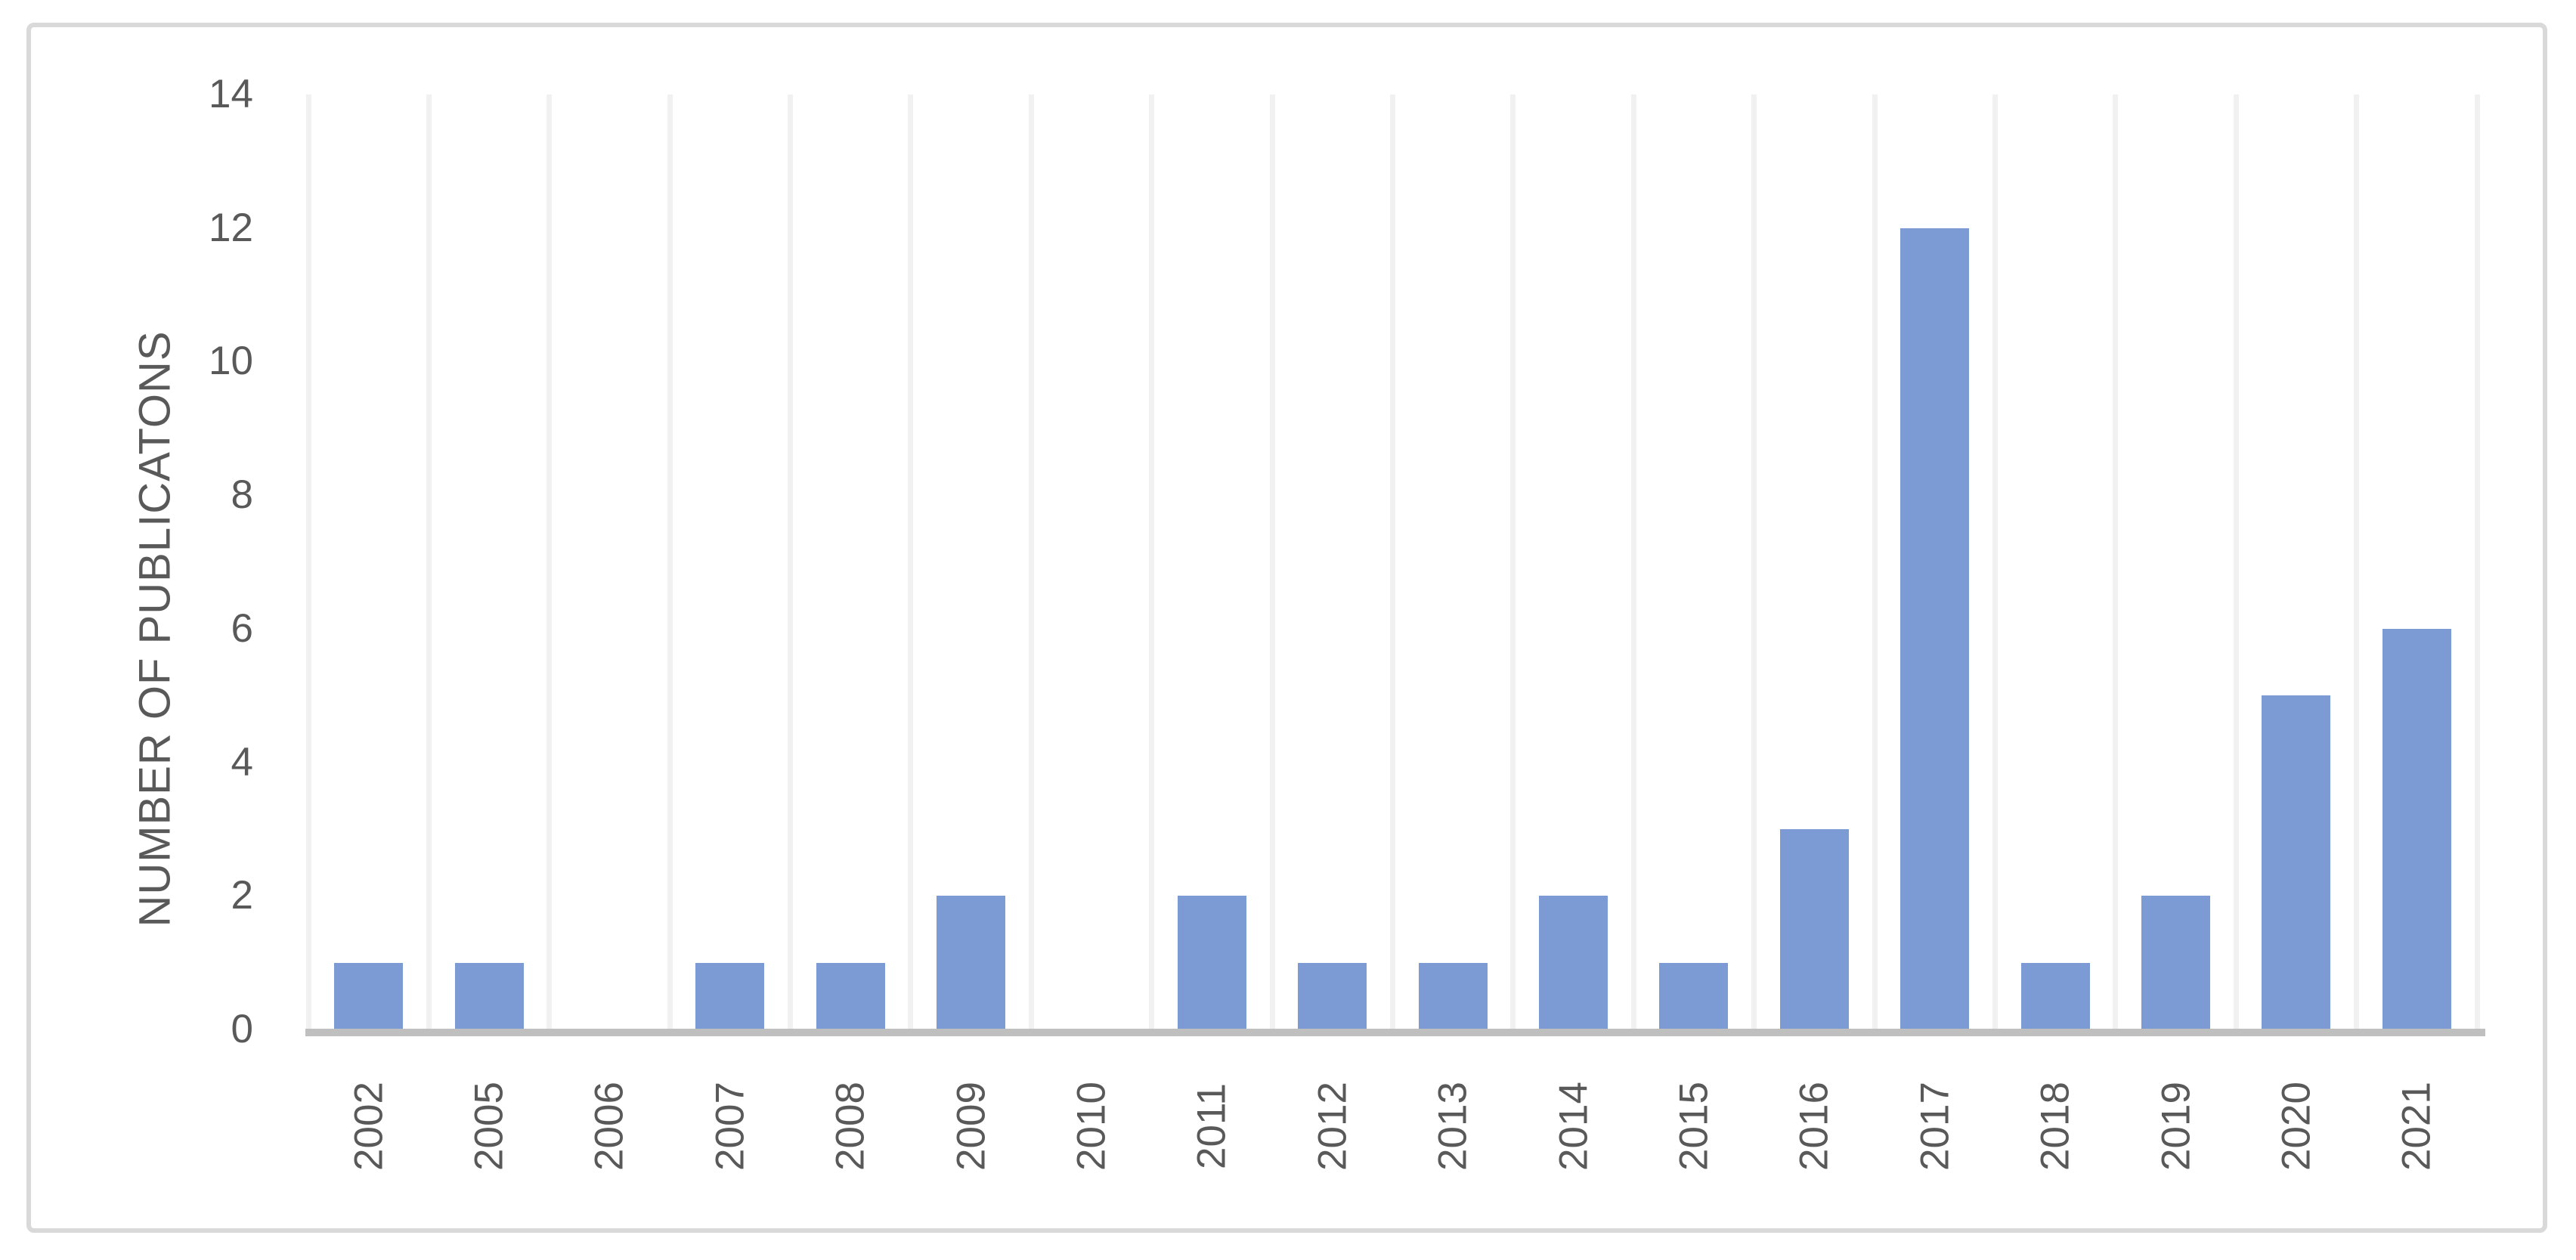 This screenshot has height=1260, width=2576. What do you see at coordinates (242, 1029) in the screenshot?
I see `y-tick-label: 0` at bounding box center [242, 1029].